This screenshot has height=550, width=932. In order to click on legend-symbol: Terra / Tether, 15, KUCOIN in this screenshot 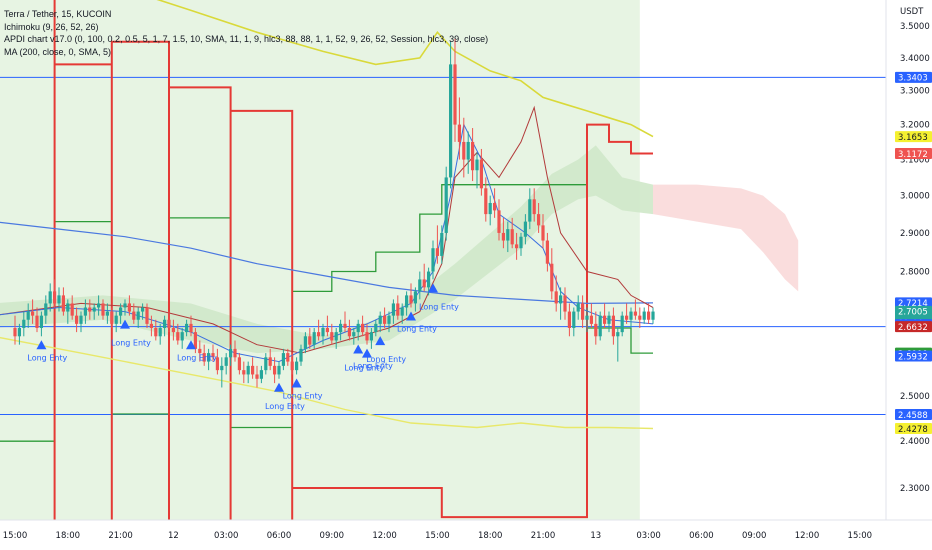, I will do `click(58, 14)`.